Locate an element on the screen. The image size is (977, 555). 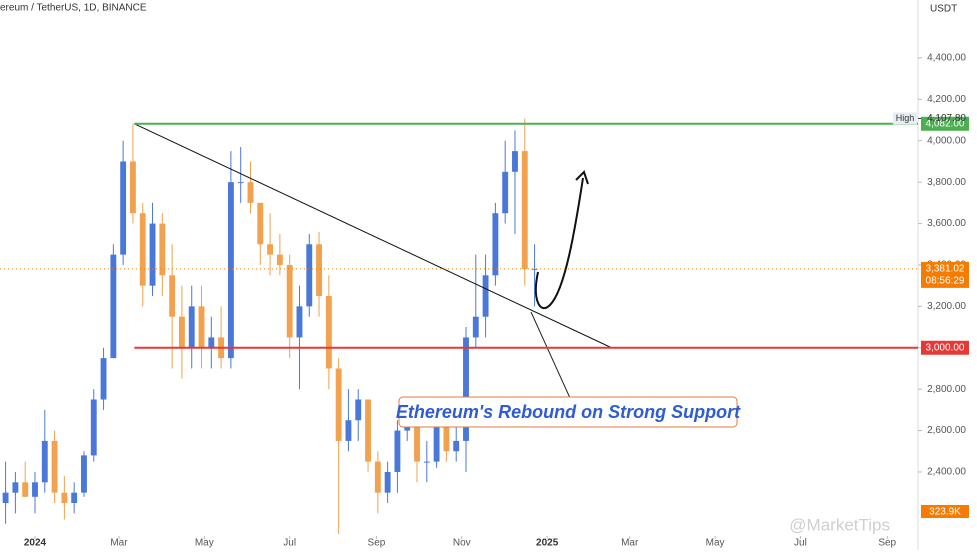
watermark: @MarketTips is located at coordinates (839, 524).